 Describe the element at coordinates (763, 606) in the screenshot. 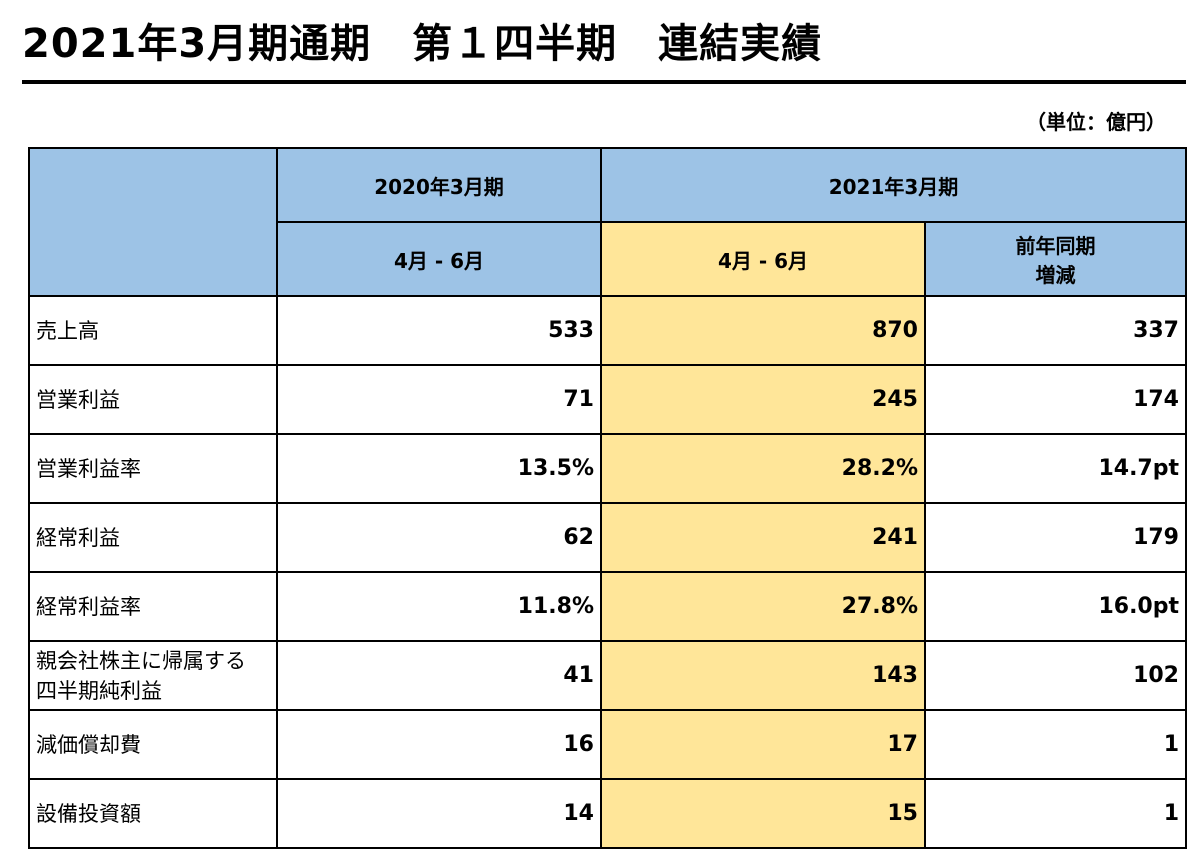

I see `value-curr: 27.8%` at that location.